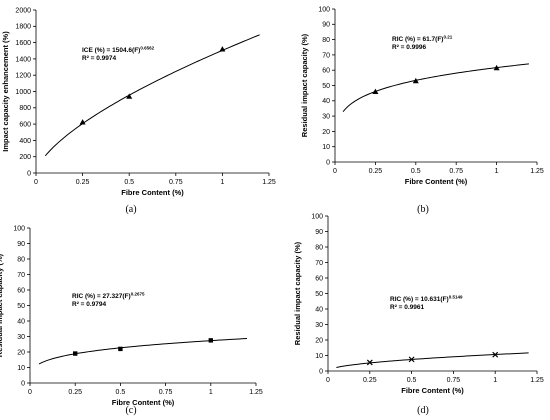  What do you see at coordinates (25, 157) in the screenshot?
I see `y-tick-label: 200` at bounding box center [25, 157].